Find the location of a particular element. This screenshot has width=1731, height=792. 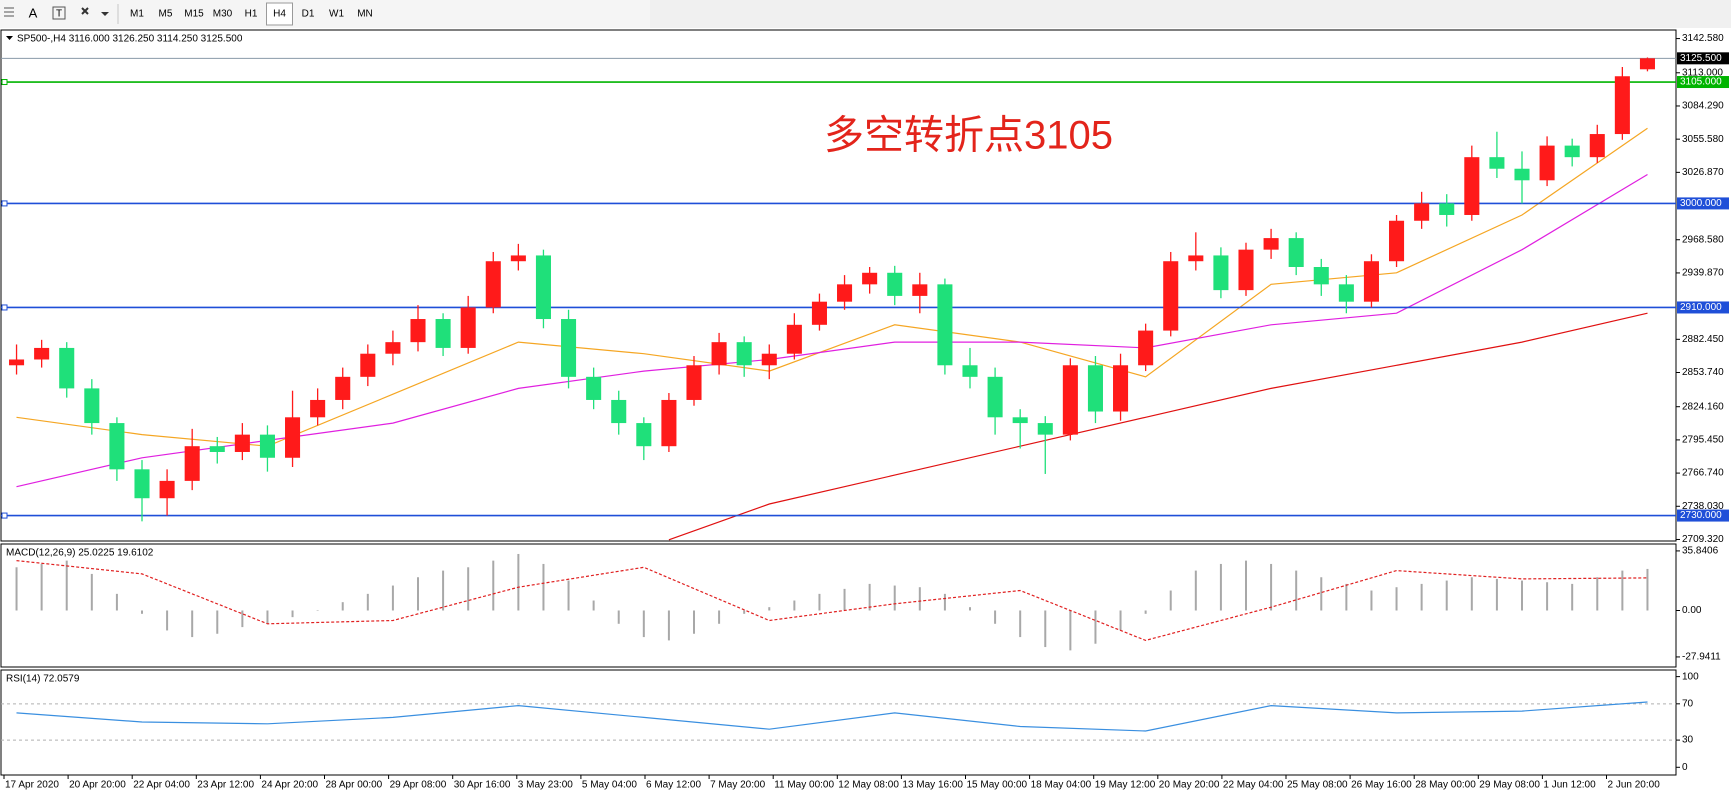

timeframe-button: M30 is located at coordinates (223, 14).